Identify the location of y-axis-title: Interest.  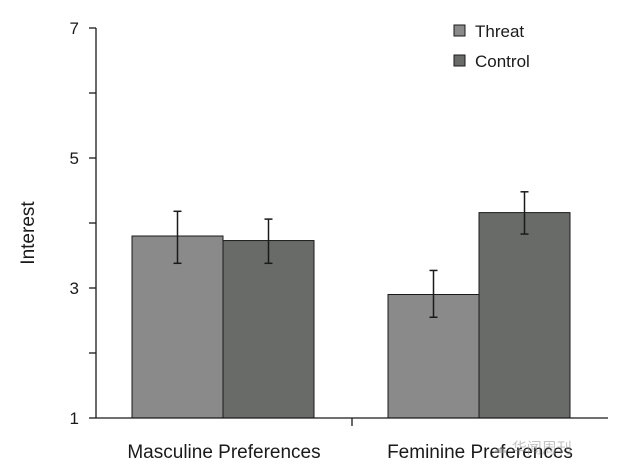
(28, 233).